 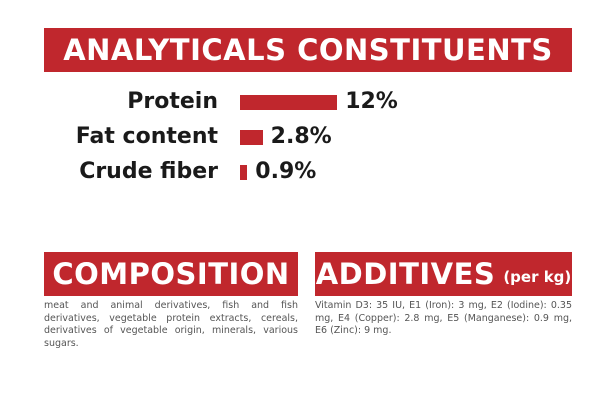 I want to click on additives-unit: (per kg), so click(x=537, y=277).